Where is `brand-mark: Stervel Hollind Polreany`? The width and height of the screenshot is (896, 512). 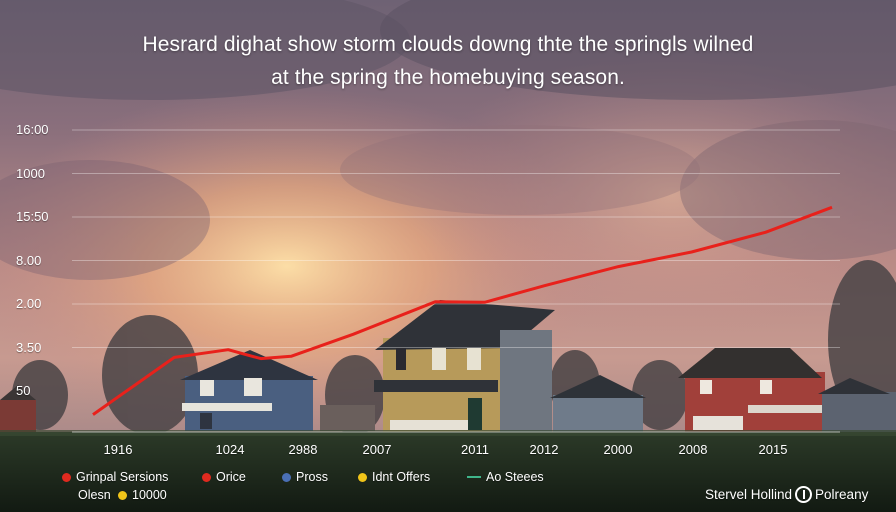
brand-mark: Stervel Hollind Polreany is located at coordinates (786, 494).